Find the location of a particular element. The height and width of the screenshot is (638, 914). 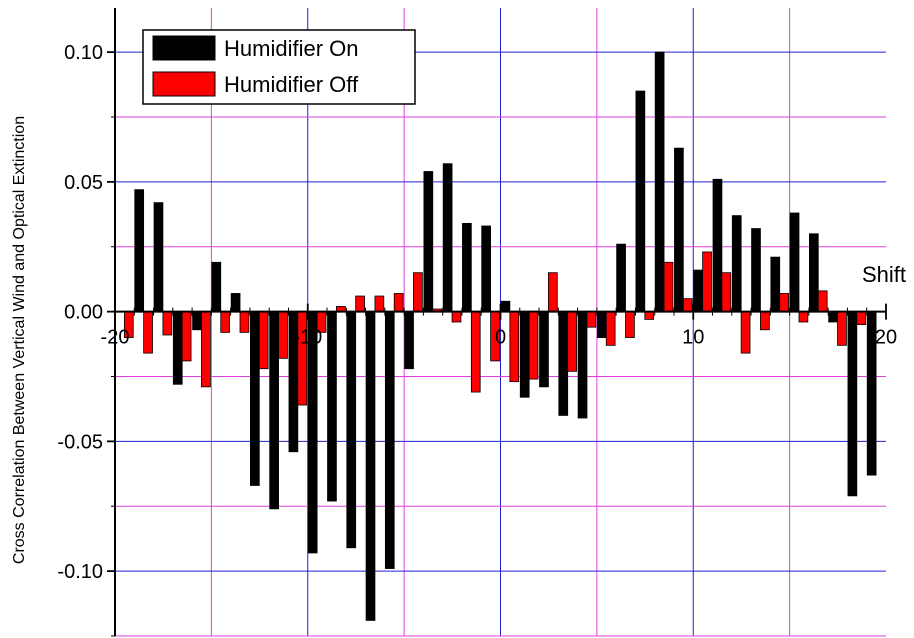

legend-label-humidifier-on: Humidifier On is located at coordinates (291, 48).